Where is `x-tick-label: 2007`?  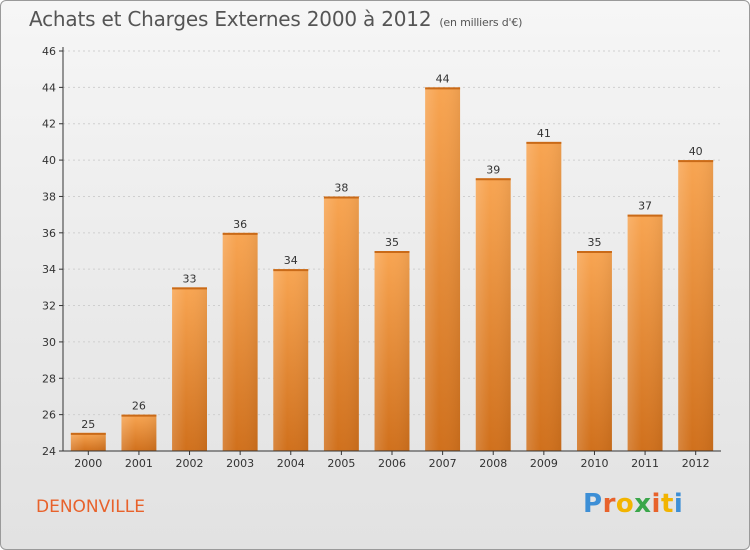 x-tick-label: 2007 is located at coordinates (443, 463).